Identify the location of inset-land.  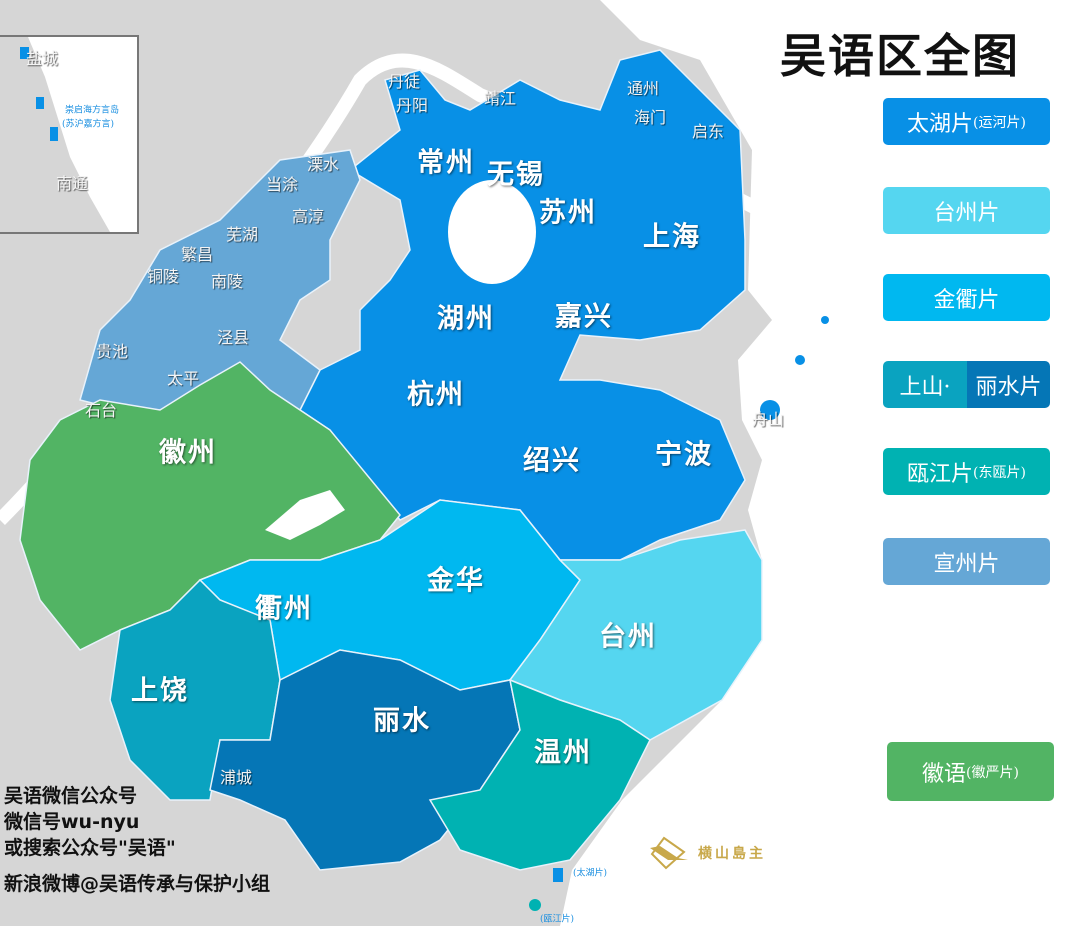
(55, 134).